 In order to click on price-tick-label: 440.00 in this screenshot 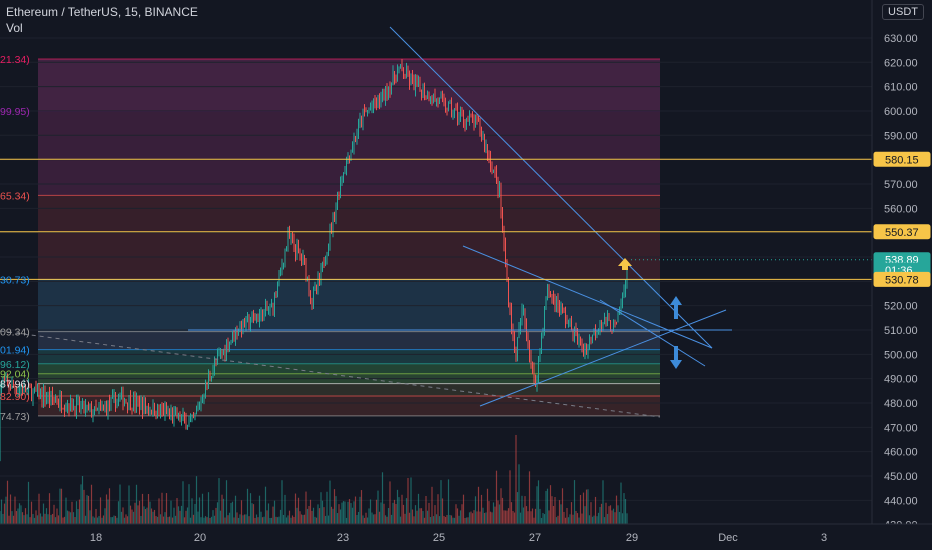, I will do `click(901, 501)`.